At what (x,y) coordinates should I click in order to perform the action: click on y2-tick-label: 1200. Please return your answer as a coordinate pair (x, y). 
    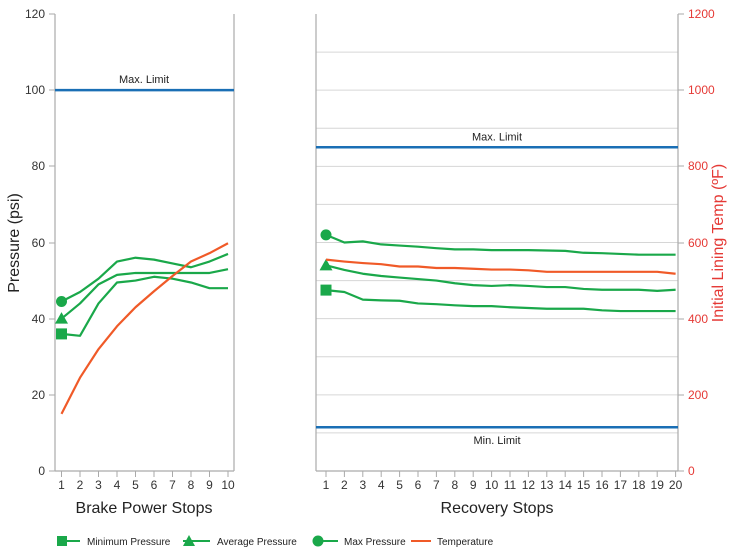
    Looking at the image, I should click on (701, 14).